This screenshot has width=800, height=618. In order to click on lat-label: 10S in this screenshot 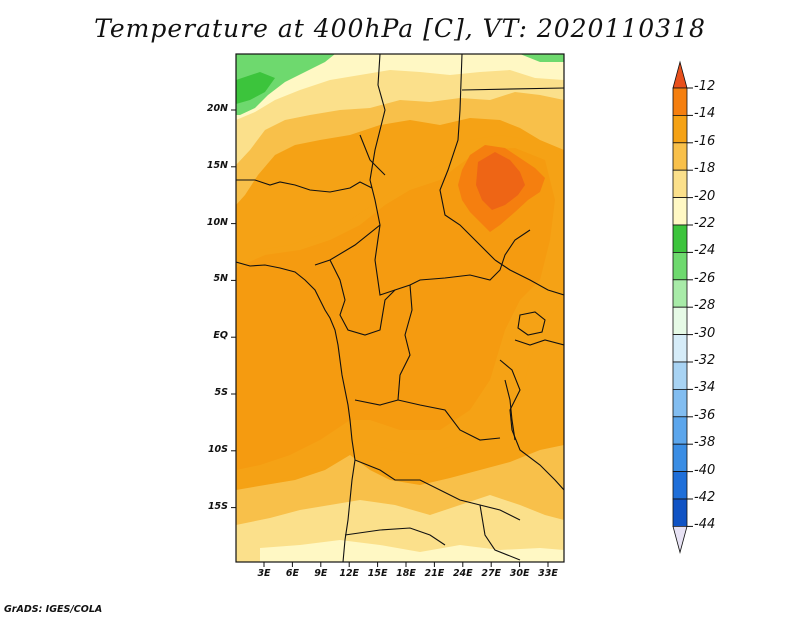, I will do `click(217, 449)`.